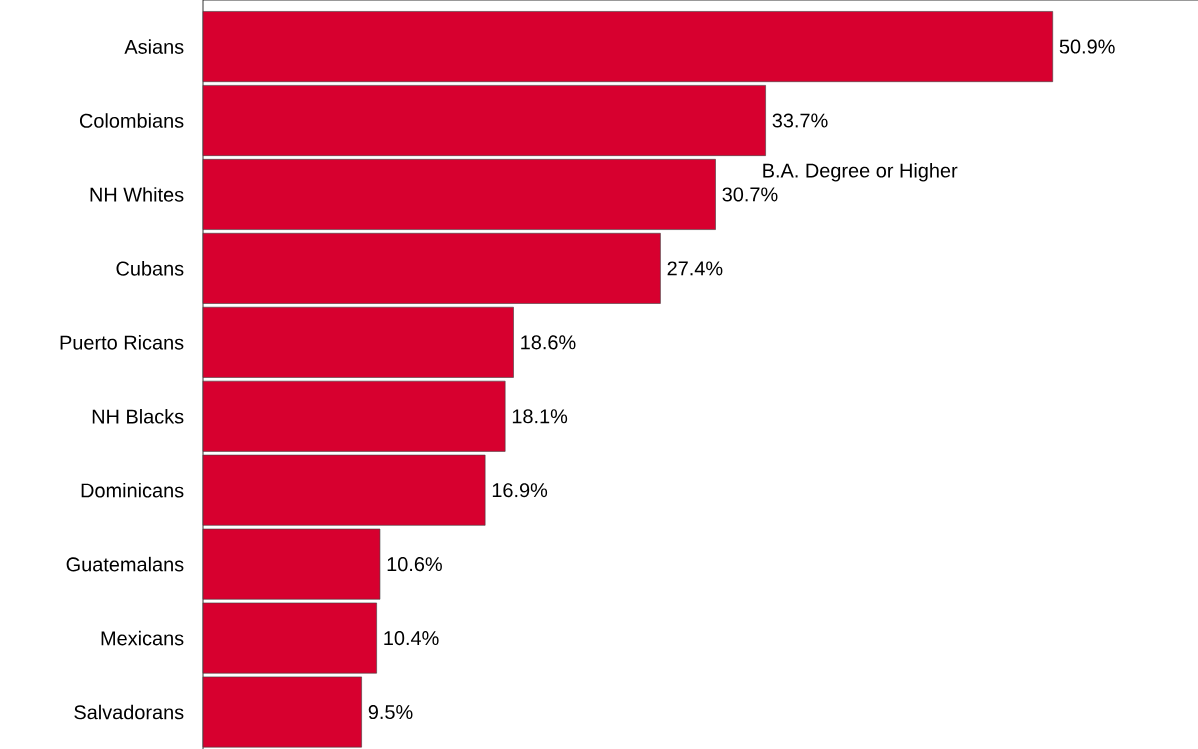 This screenshot has height=749, width=1198. I want to click on annotation: B.A. Degree or Higher, so click(860, 172).